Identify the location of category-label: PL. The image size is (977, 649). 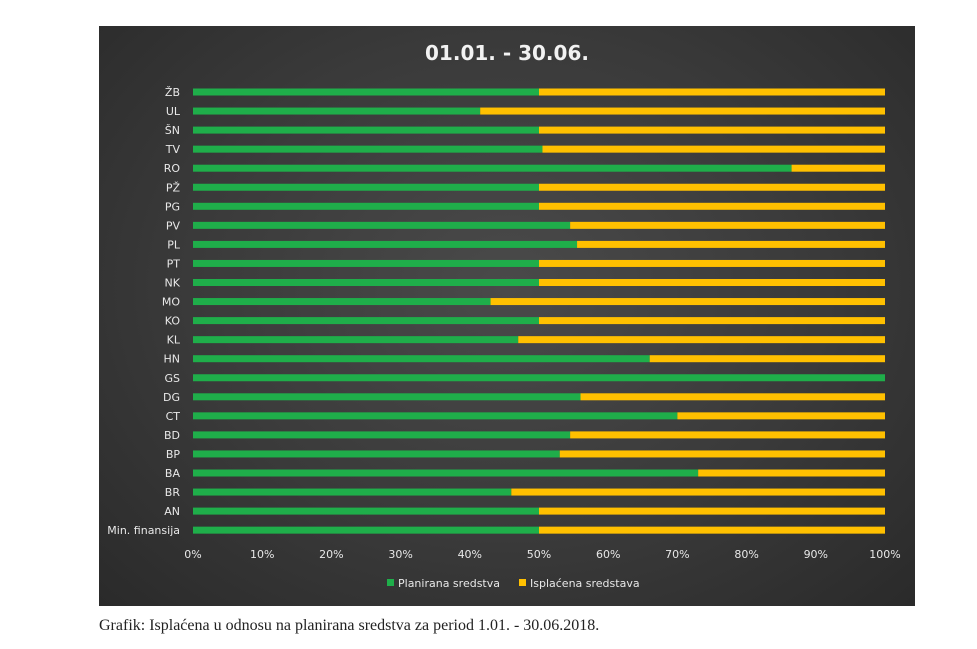
(174, 244).